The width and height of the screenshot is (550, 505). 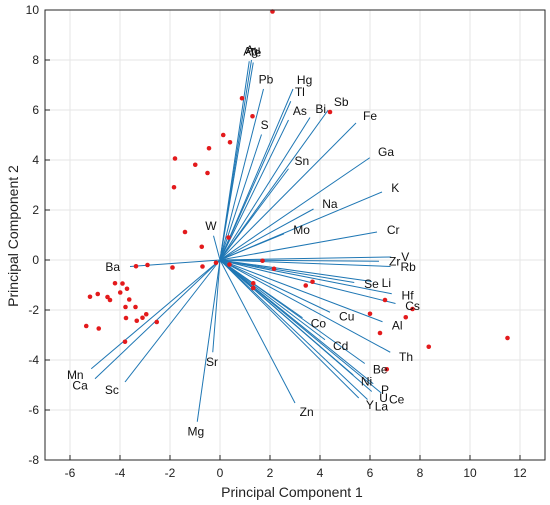 What do you see at coordinates (35, 260) in the screenshot?
I see `y-tick-label: 0` at bounding box center [35, 260].